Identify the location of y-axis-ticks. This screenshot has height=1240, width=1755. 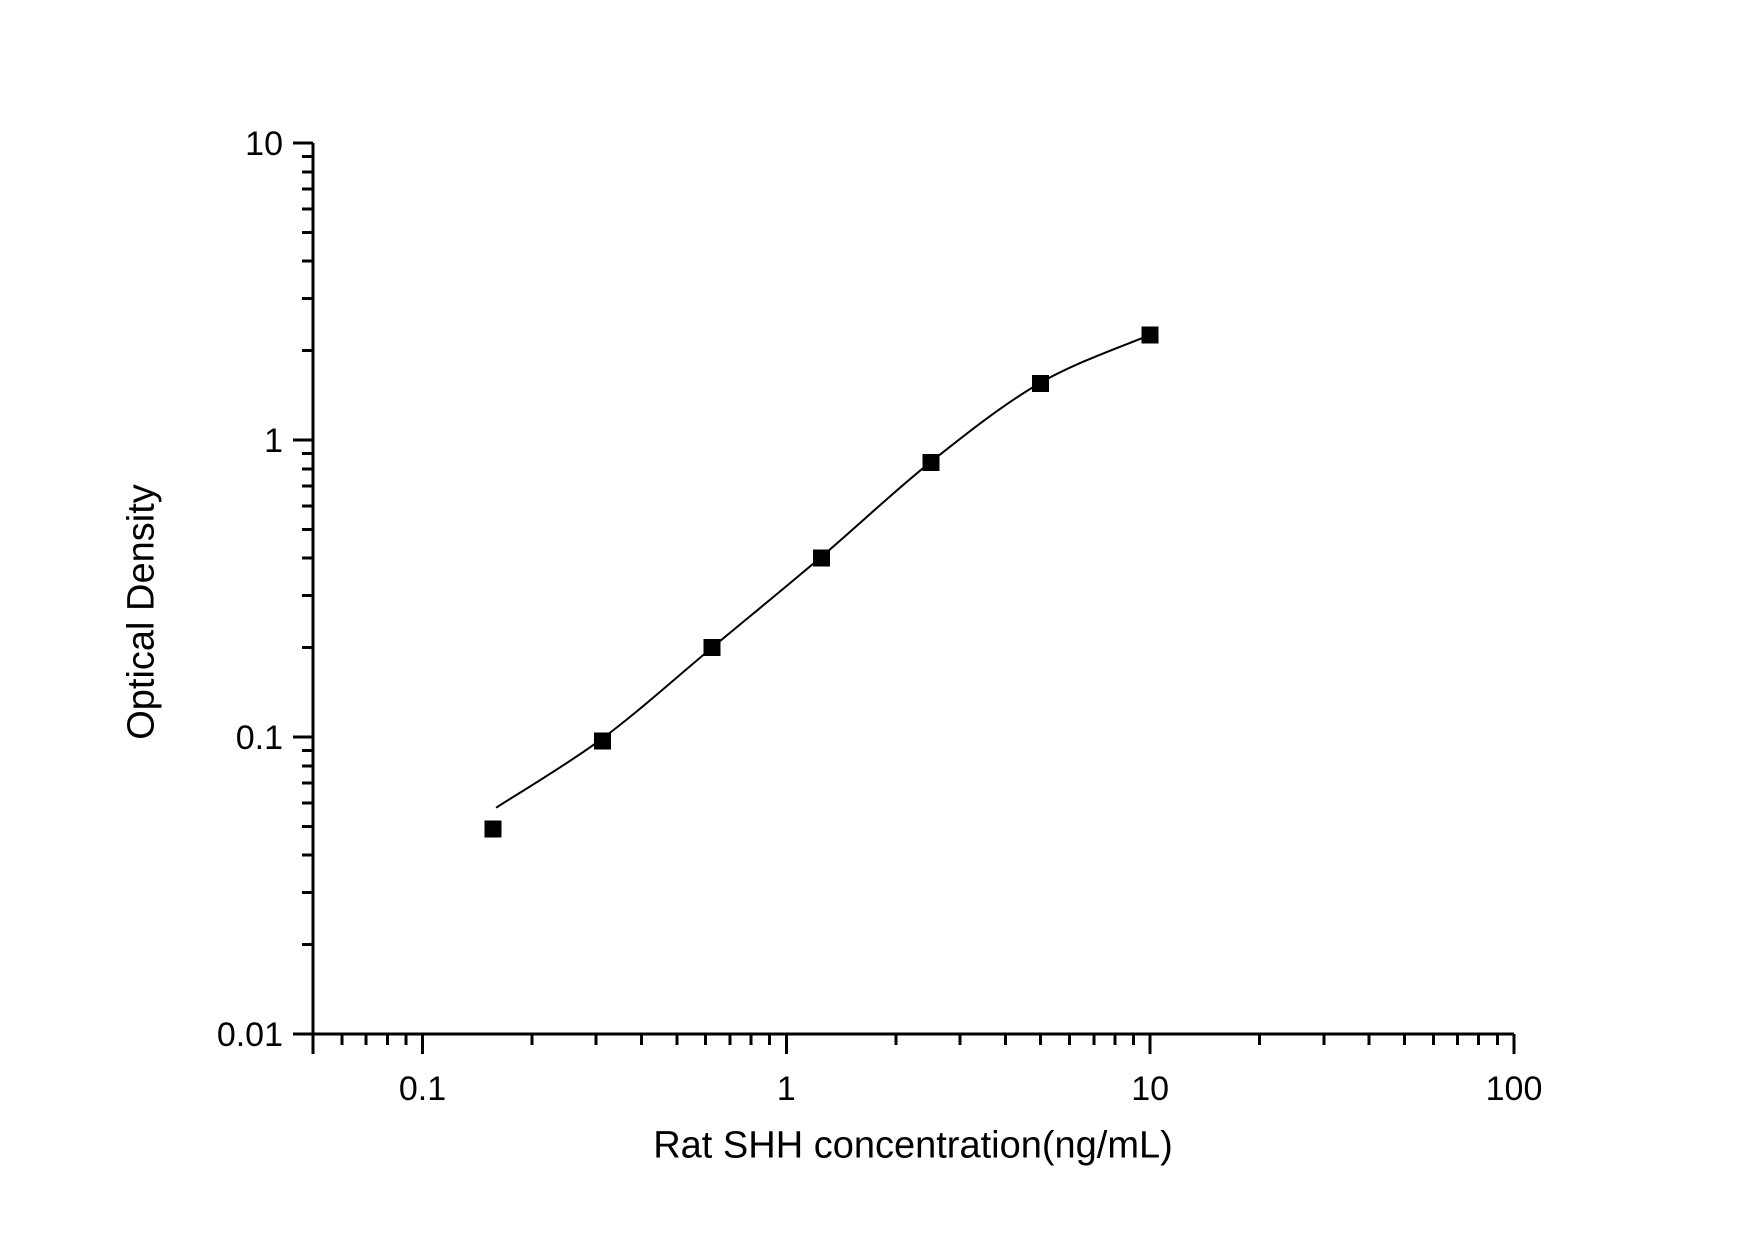
(303, 588).